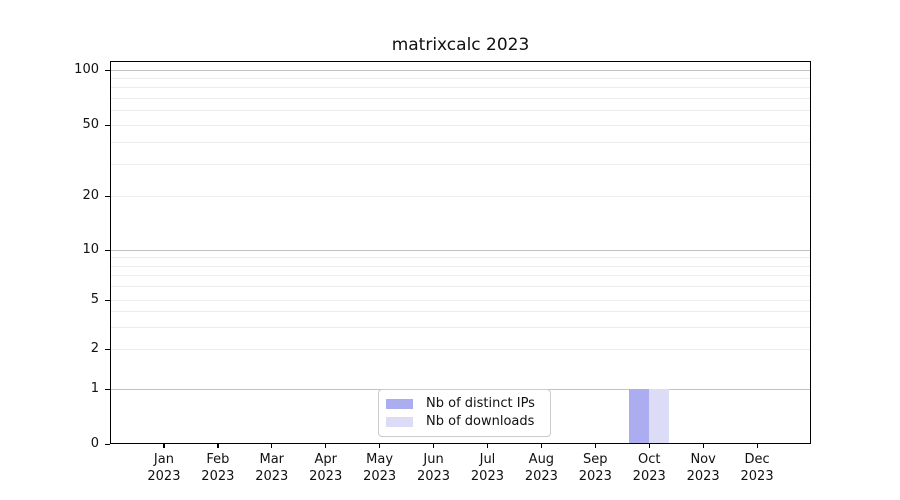  Describe the element at coordinates (480, 403) in the screenshot. I see `legend-label-distinct-ips: Nb of distinct IPs` at that location.